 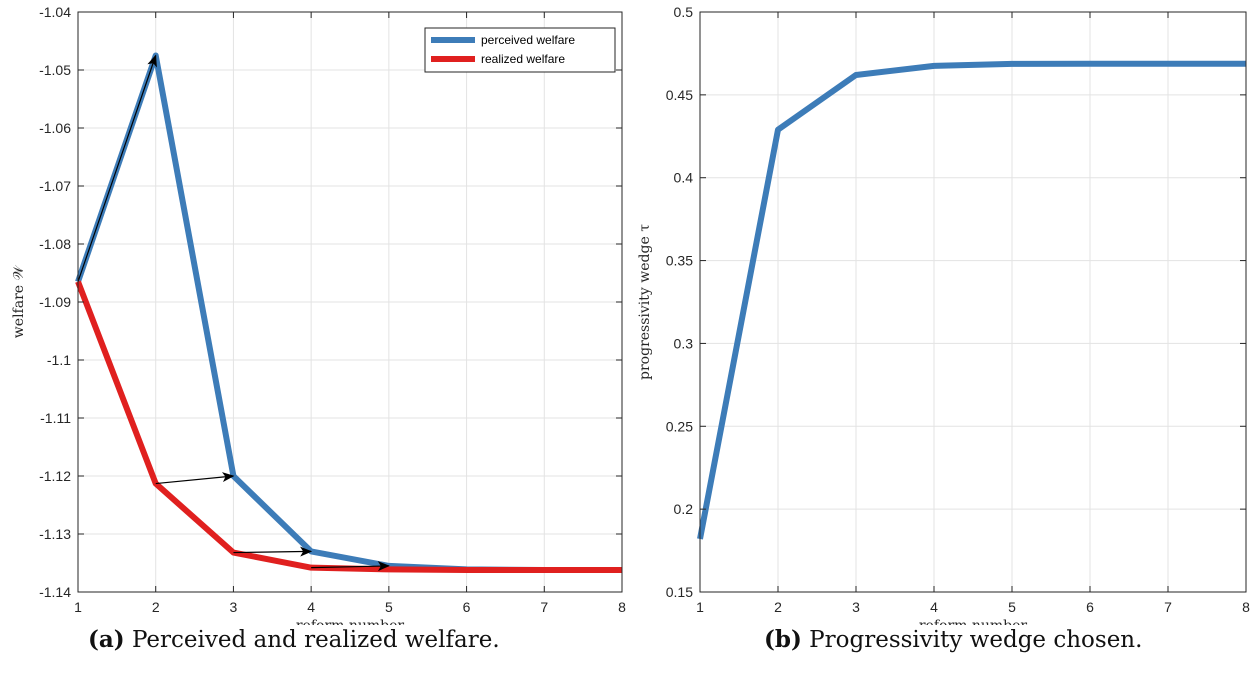 I want to click on y-tick-label-6: 0.45, so click(x=679, y=95).